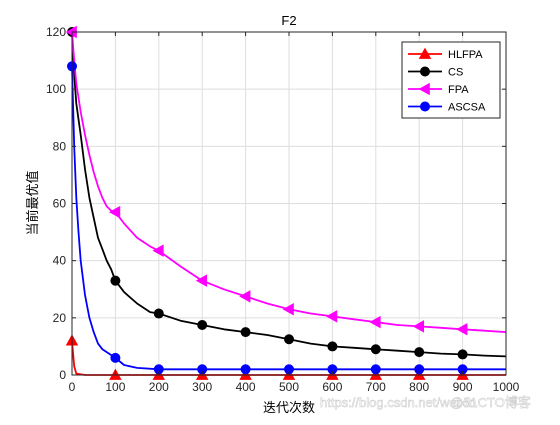 The image size is (560, 425). Describe the element at coordinates (332, 387) in the screenshot. I see `x-tick-label: 600` at that location.